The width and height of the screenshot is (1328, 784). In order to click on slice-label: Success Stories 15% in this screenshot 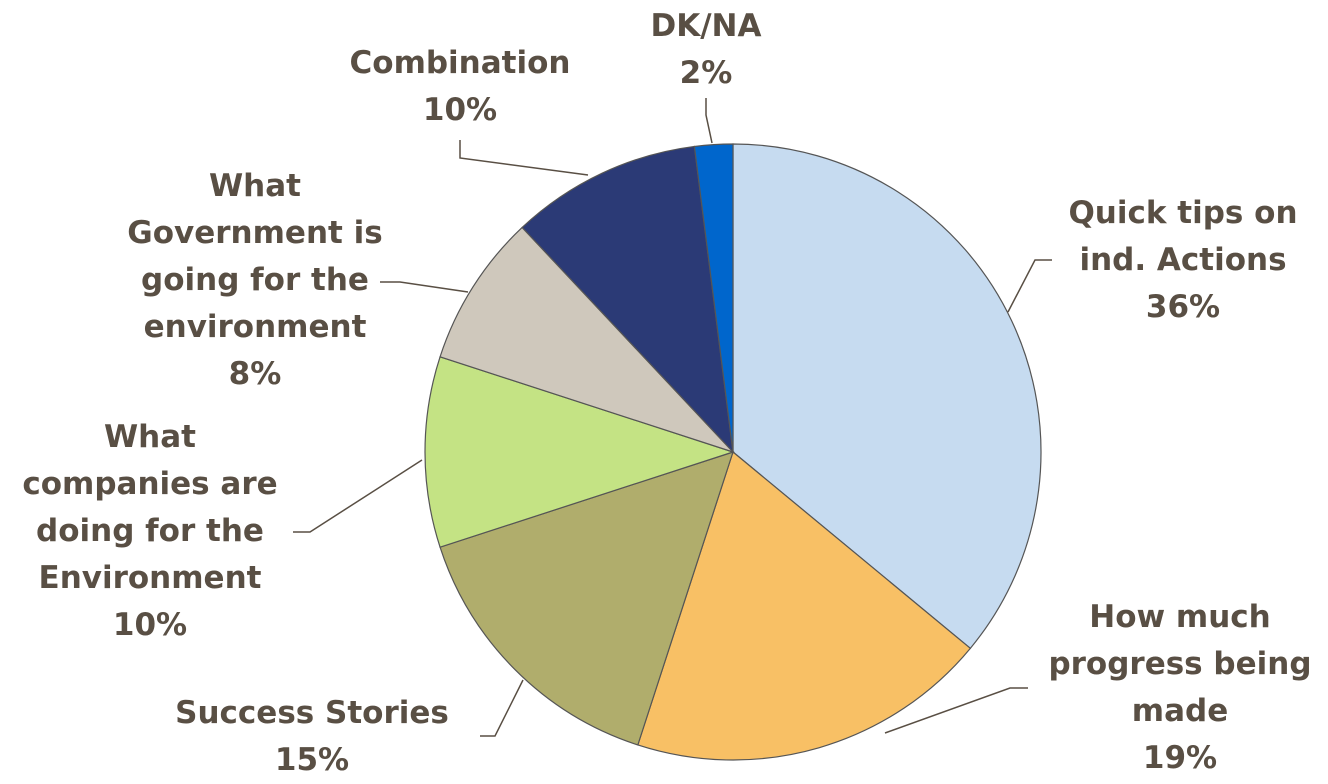, I will do `click(312, 737)`.